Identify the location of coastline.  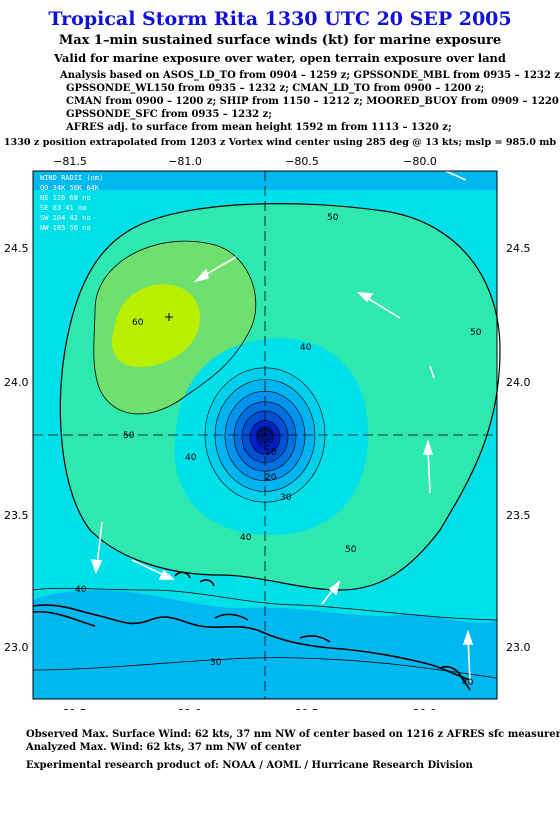
(251, 631).